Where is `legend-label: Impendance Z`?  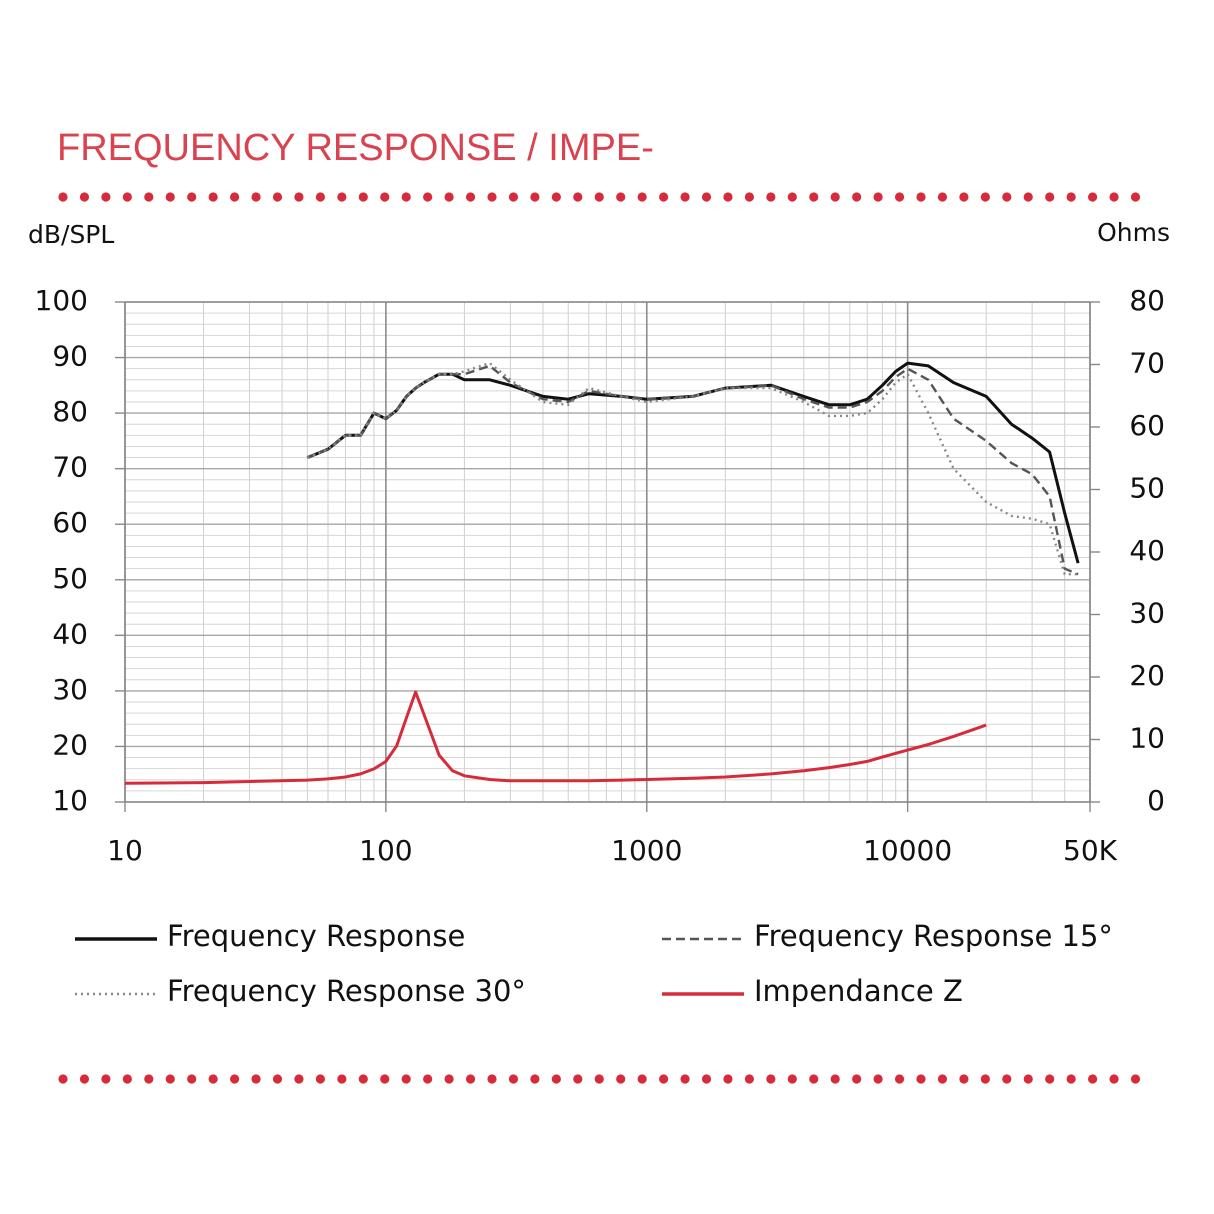
legend-label: Impendance Z is located at coordinates (858, 991).